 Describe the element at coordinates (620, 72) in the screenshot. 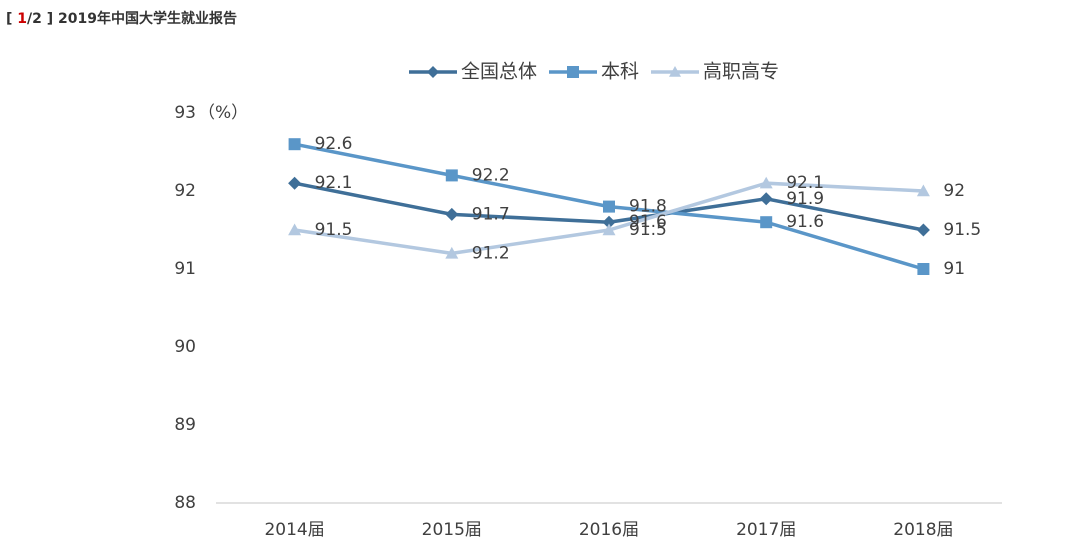

I see `legend-label: 本科` at that location.